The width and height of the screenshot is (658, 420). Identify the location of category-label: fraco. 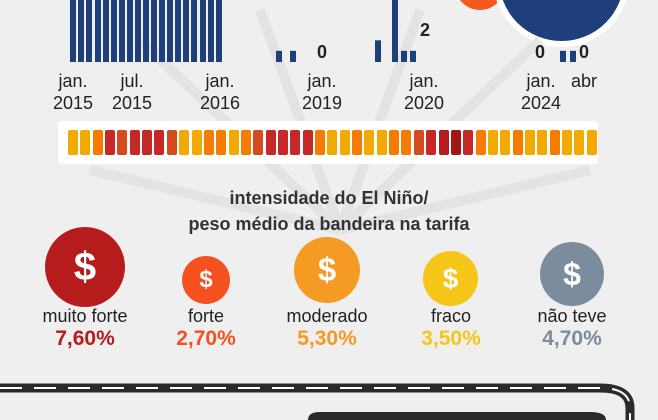
(451, 316).